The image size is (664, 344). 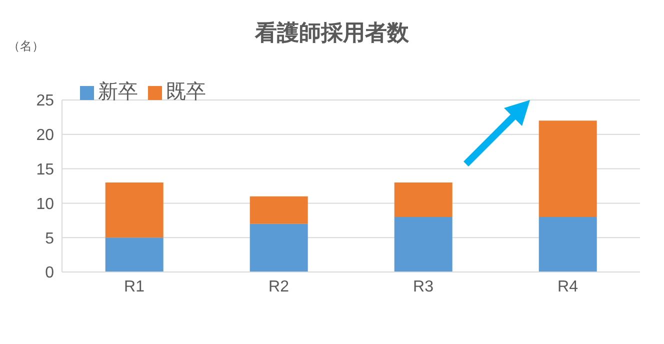 I want to click on y-tick-label: 0, so click(x=49, y=273).